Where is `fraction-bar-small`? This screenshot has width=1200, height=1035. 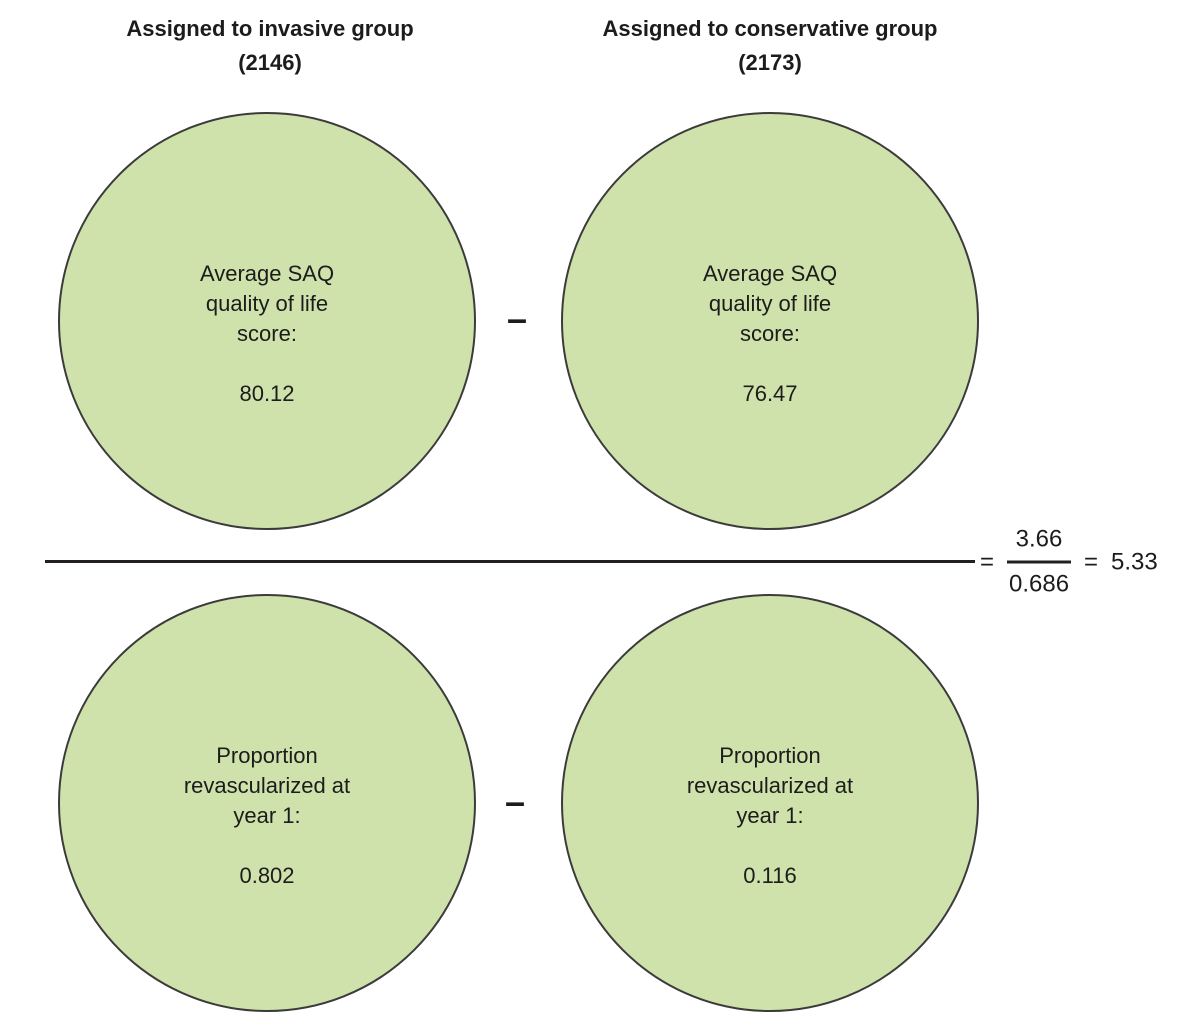
fraction-bar-small is located at coordinates (1039, 562).